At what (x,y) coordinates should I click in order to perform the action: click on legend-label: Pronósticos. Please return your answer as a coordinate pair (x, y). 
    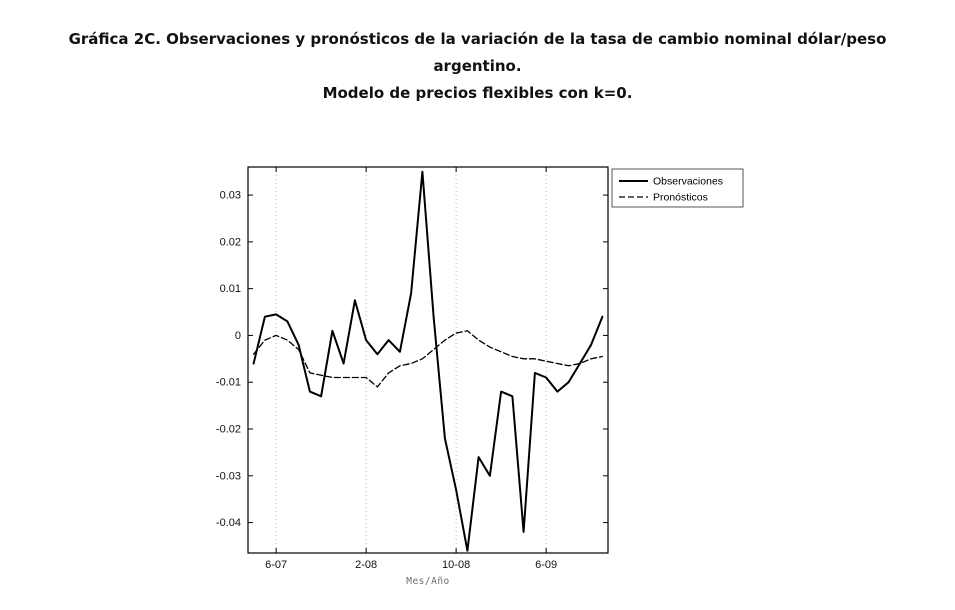
    Looking at the image, I should click on (680, 198).